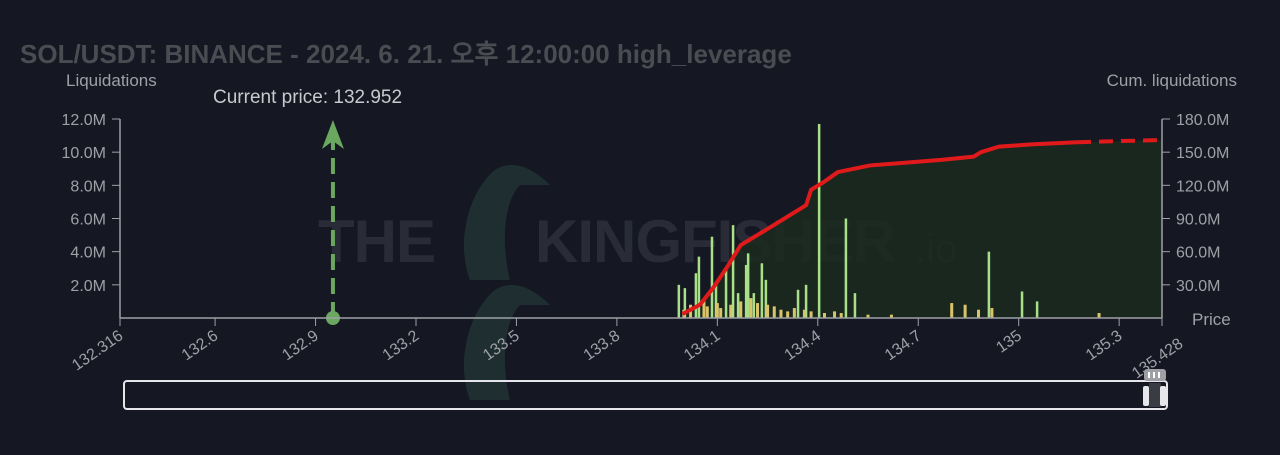 This screenshot has width=1280, height=455. I want to click on cumulative-line-projected, so click(1119, 141).